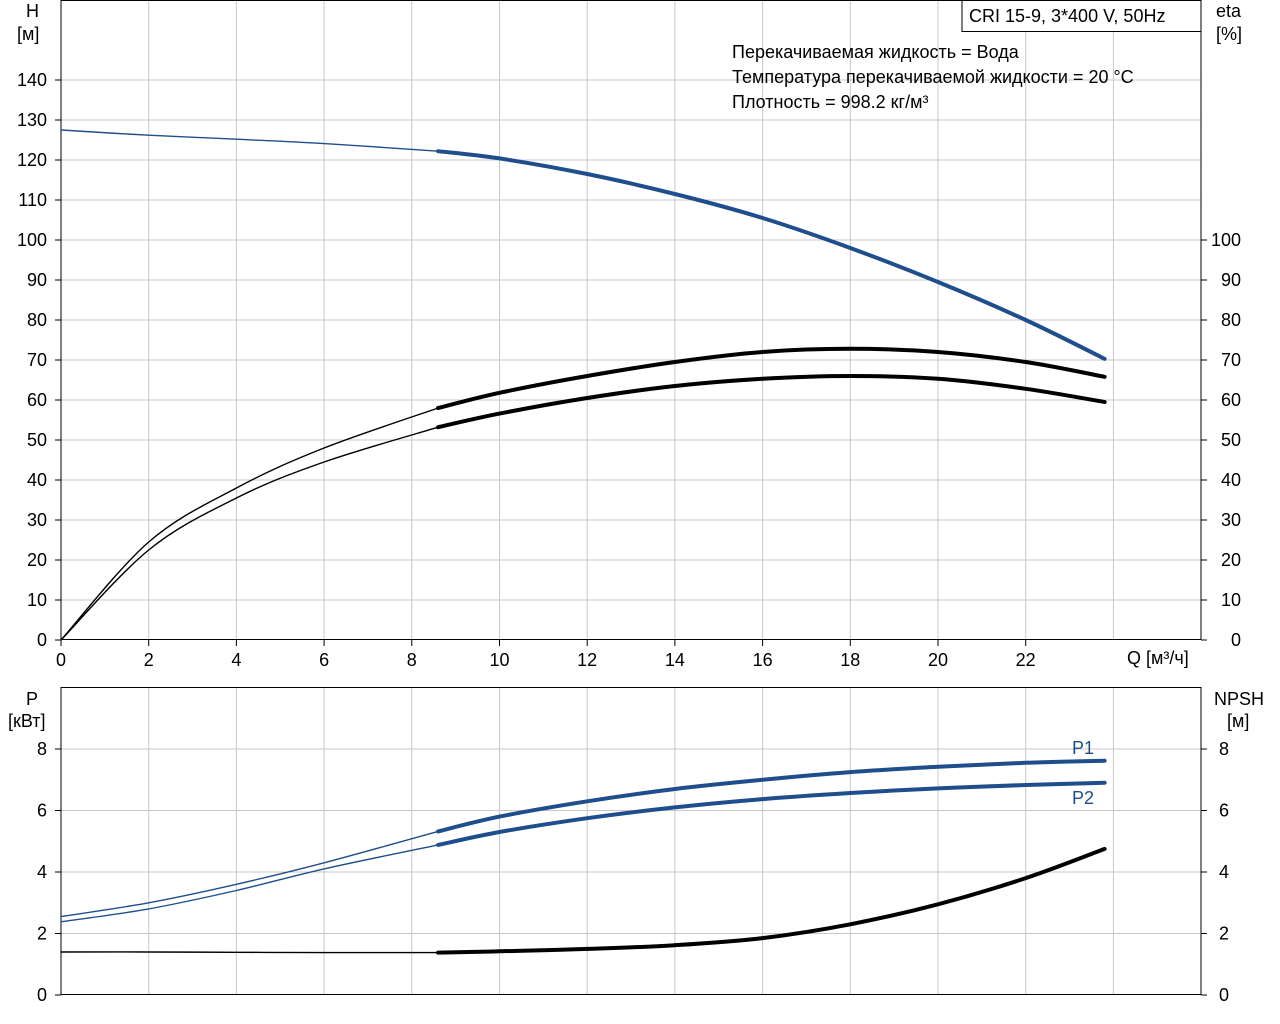 This screenshot has width=1280, height=1024. Describe the element at coordinates (850, 660) in the screenshot. I see `x-tick-label: 18` at that location.